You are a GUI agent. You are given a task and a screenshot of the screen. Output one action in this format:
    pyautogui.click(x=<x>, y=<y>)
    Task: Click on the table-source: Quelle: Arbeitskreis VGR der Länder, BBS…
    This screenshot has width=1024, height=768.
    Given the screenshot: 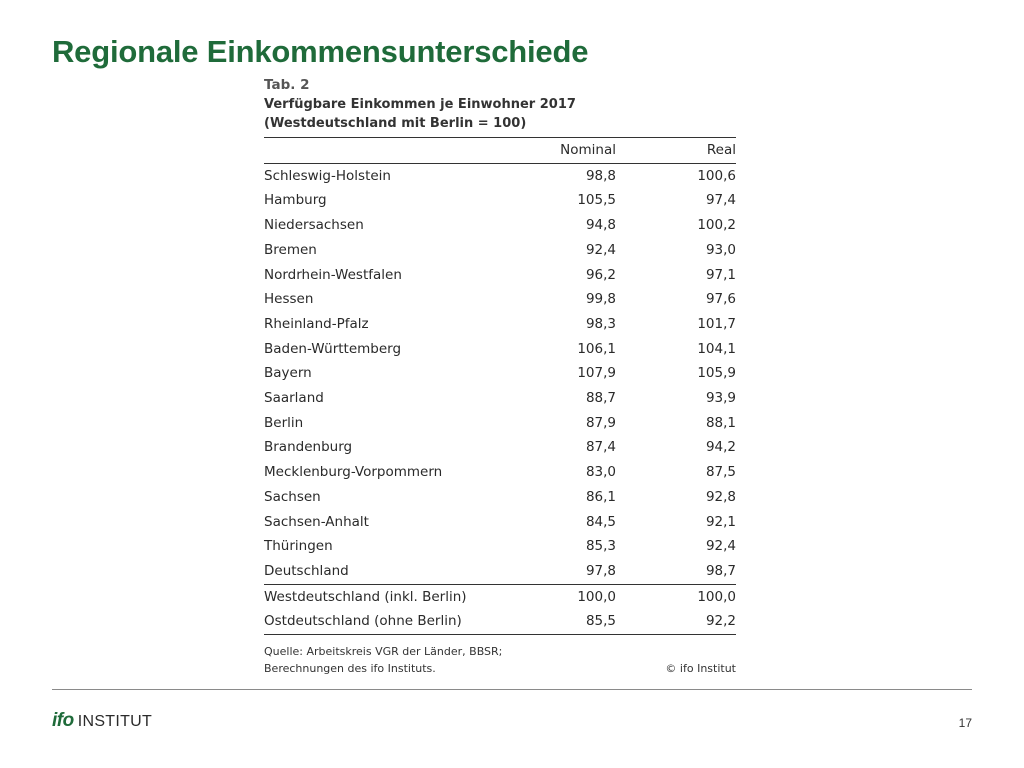 What is the action you would take?
    pyautogui.click(x=500, y=660)
    